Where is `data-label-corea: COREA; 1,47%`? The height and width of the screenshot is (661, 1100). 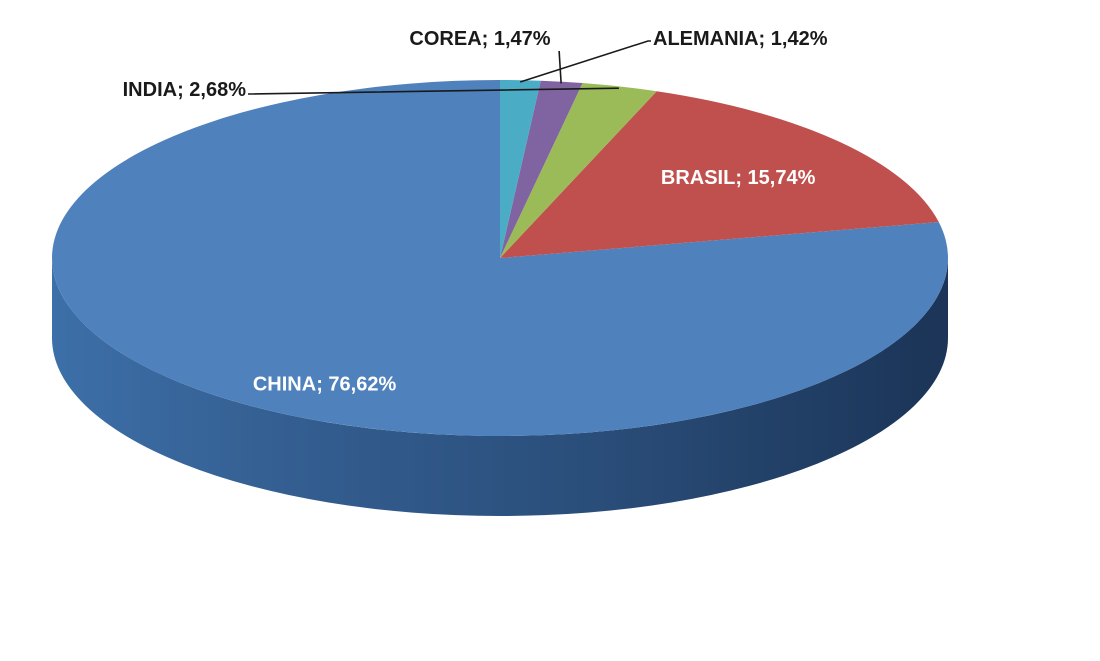
data-label-corea: COREA; 1,47% is located at coordinates (479, 39).